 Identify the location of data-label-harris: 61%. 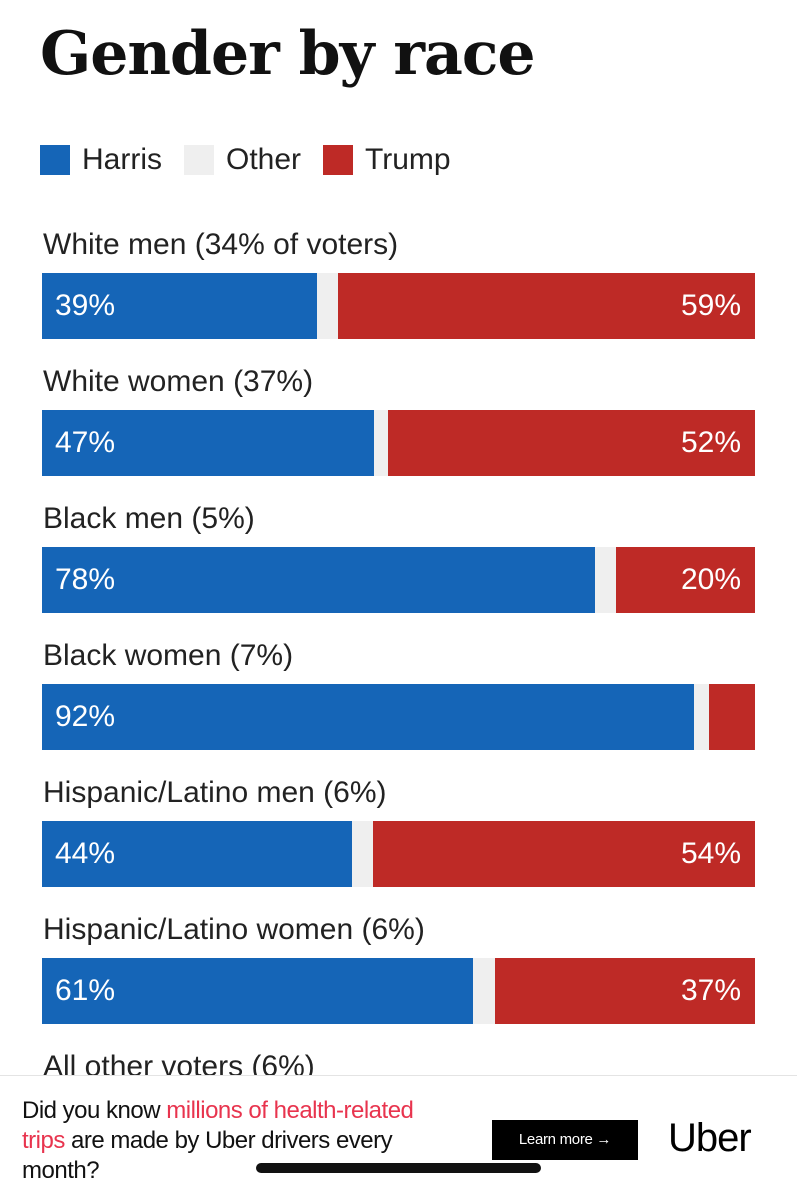
(85, 990).